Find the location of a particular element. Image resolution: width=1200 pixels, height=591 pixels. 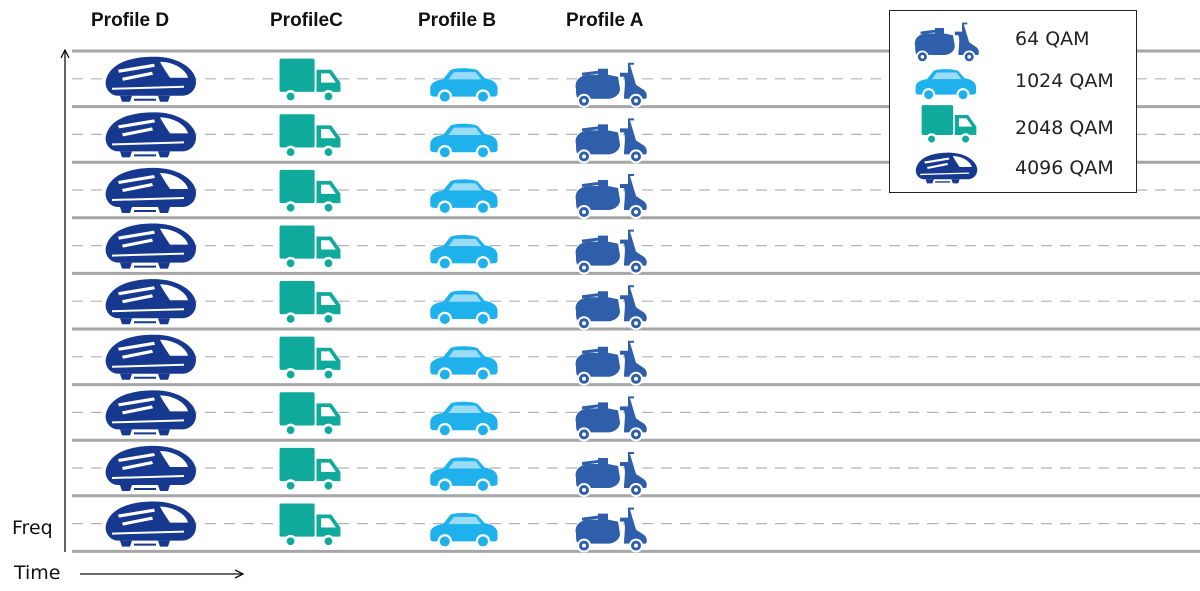

header-profile-d: Profile D is located at coordinates (130, 20).